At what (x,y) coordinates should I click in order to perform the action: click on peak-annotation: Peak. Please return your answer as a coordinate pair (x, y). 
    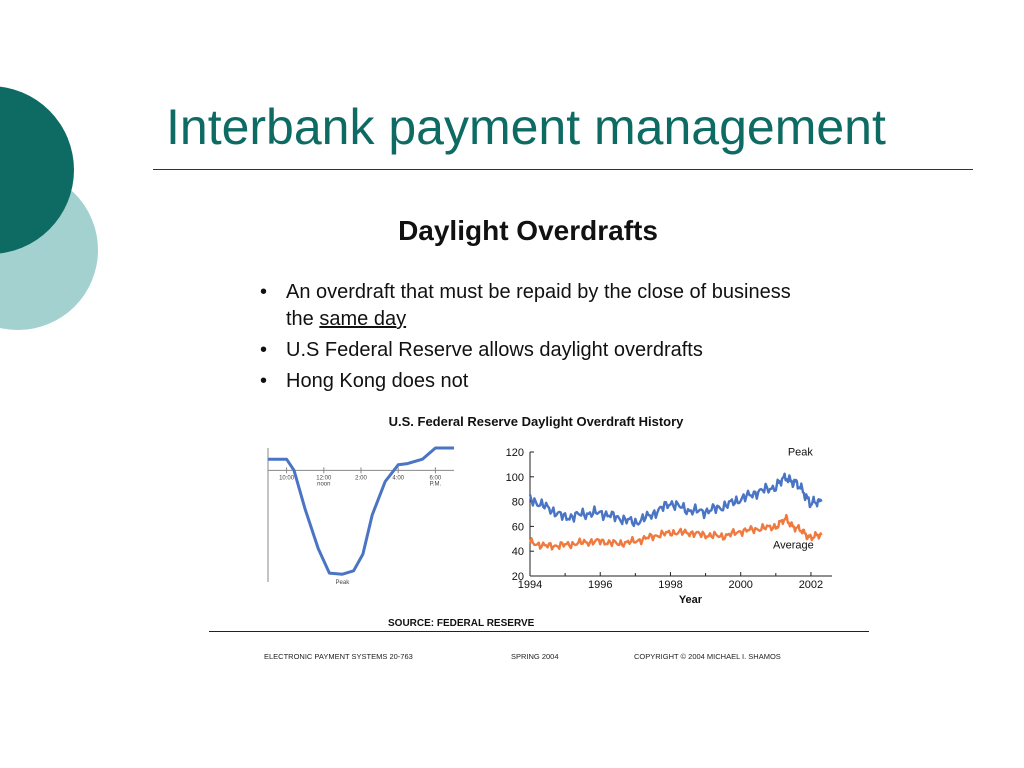
    Looking at the image, I should click on (343, 583).